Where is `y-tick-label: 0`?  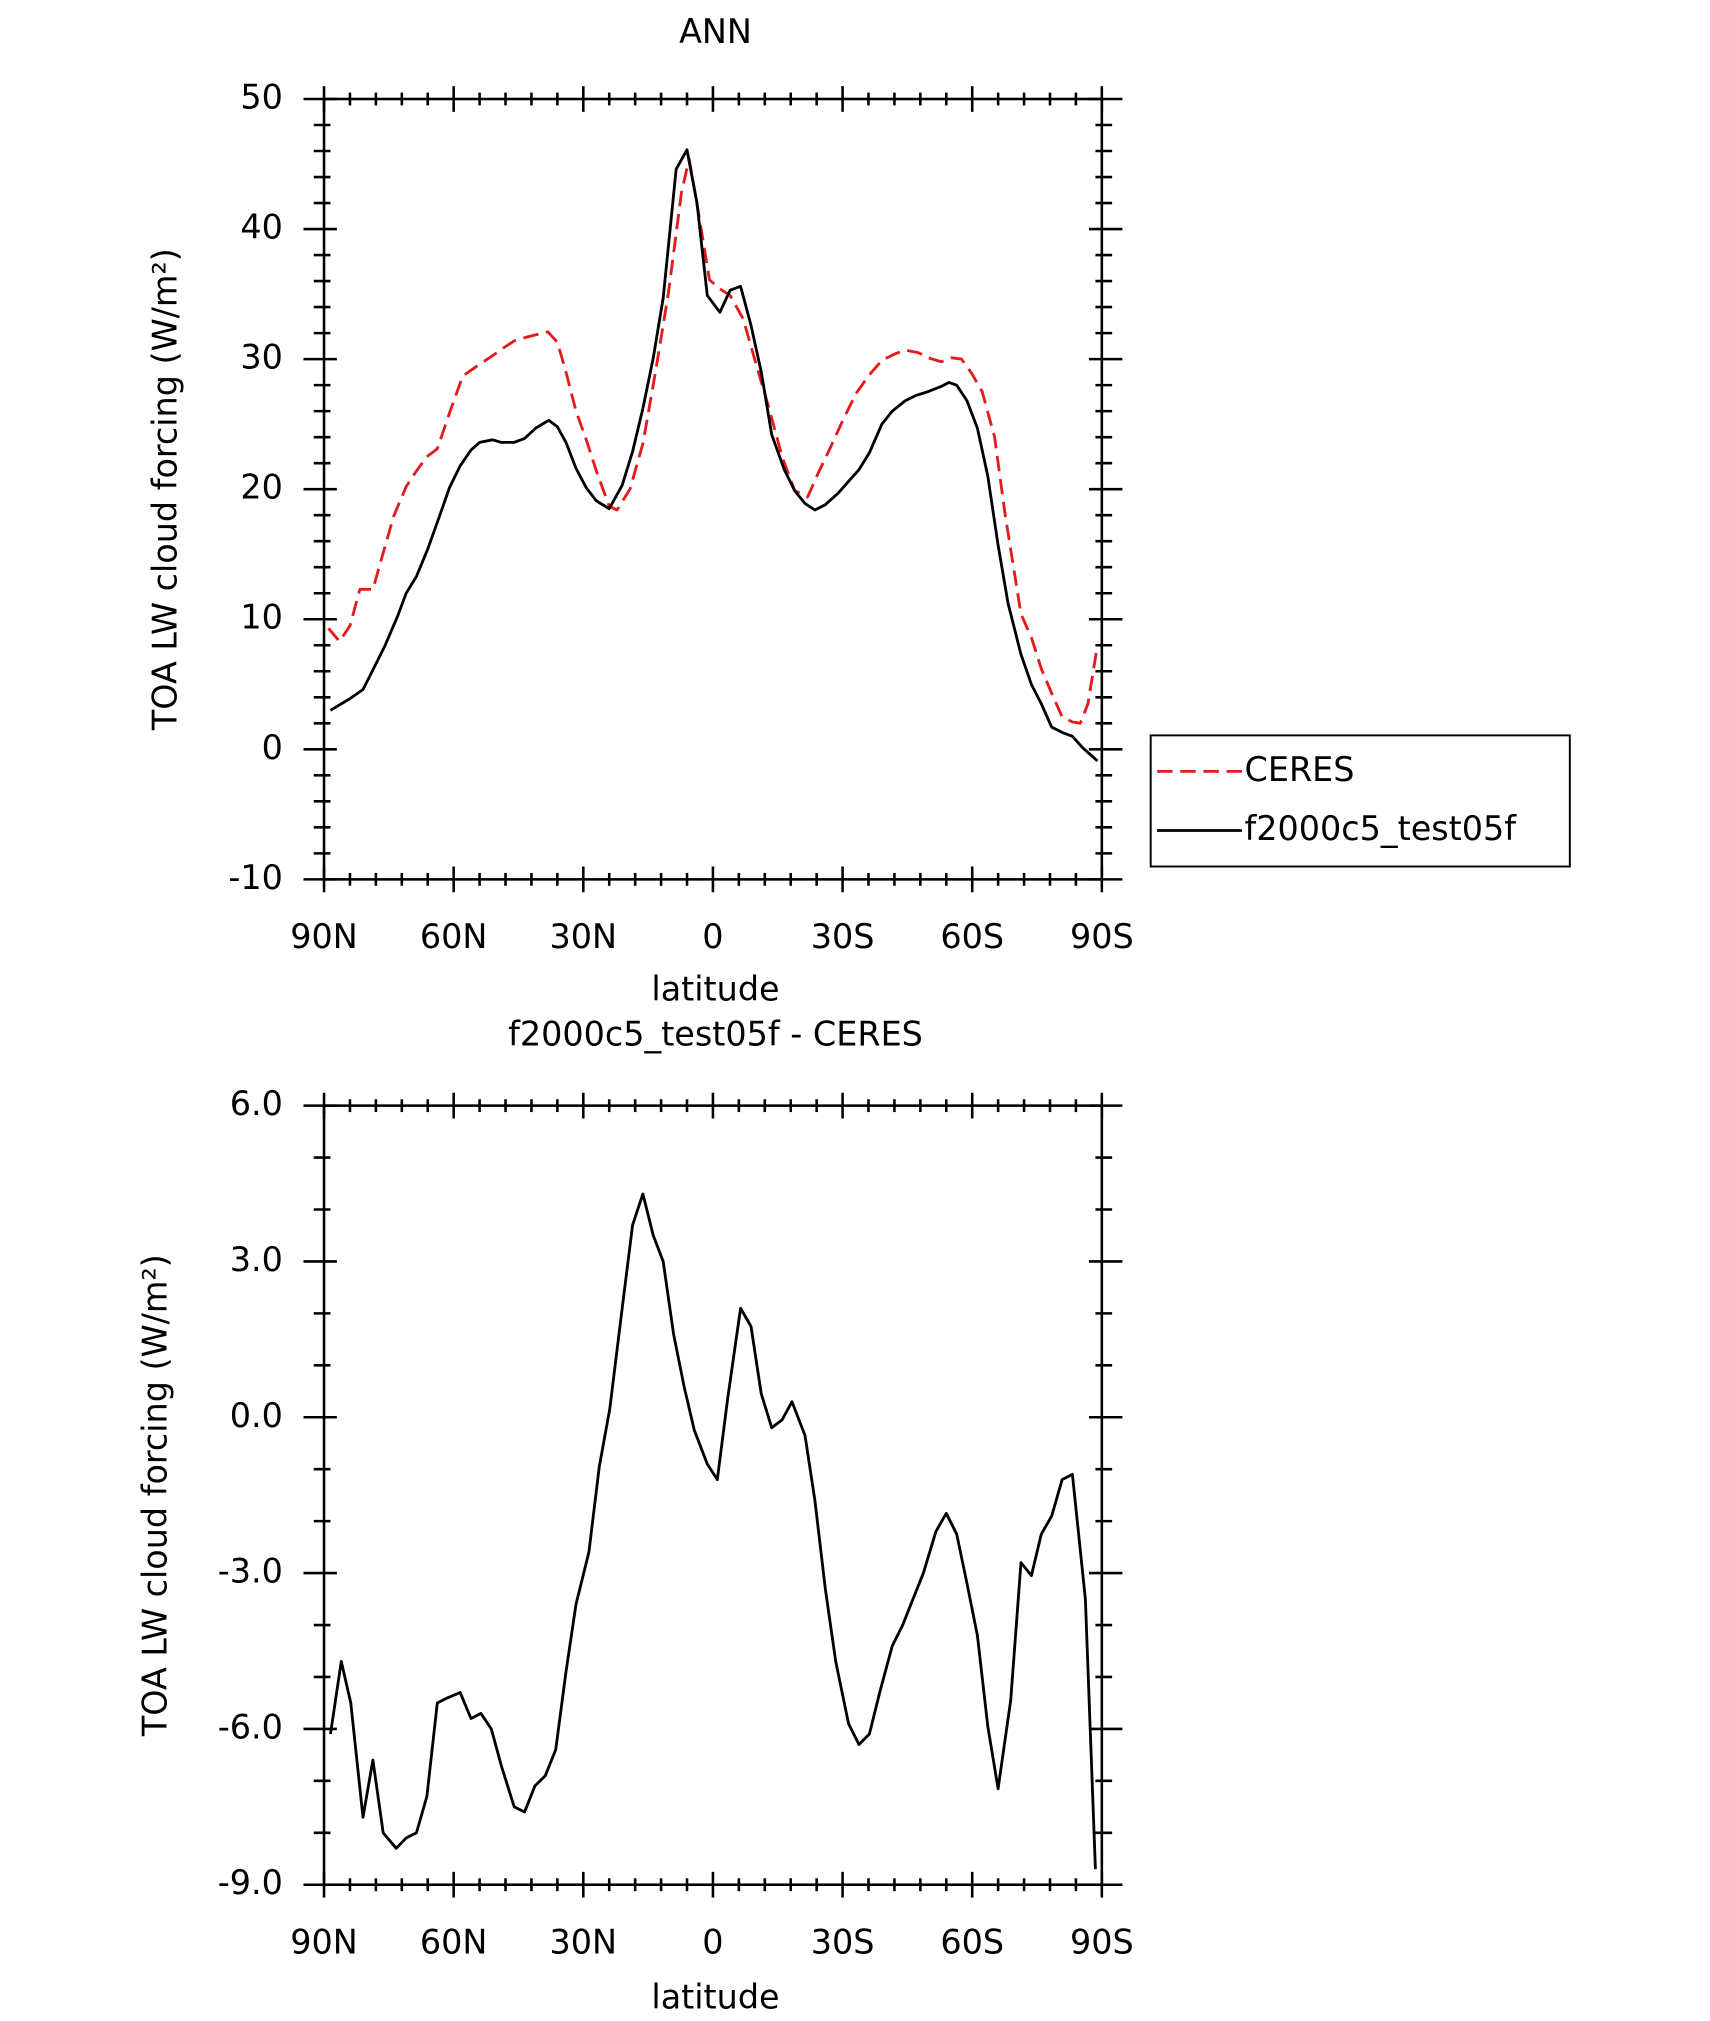 y-tick-label: 0 is located at coordinates (272, 747).